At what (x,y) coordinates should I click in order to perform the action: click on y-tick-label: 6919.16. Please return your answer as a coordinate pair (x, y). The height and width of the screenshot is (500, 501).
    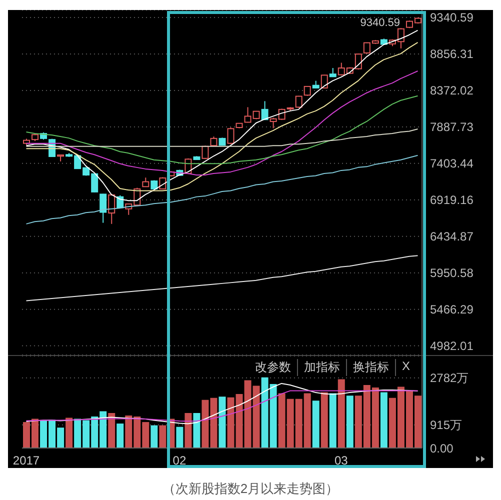
    Looking at the image, I should click on (452, 200).